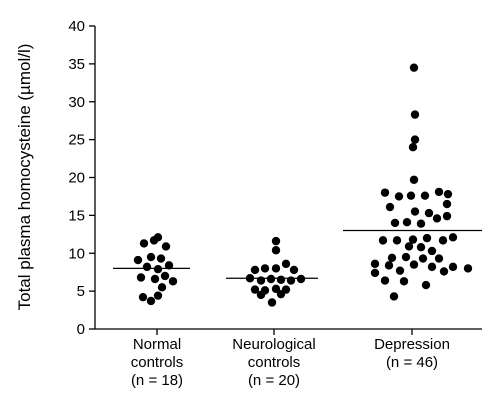  What do you see at coordinates (412, 344) in the screenshot?
I see `category-label: Depression` at bounding box center [412, 344].